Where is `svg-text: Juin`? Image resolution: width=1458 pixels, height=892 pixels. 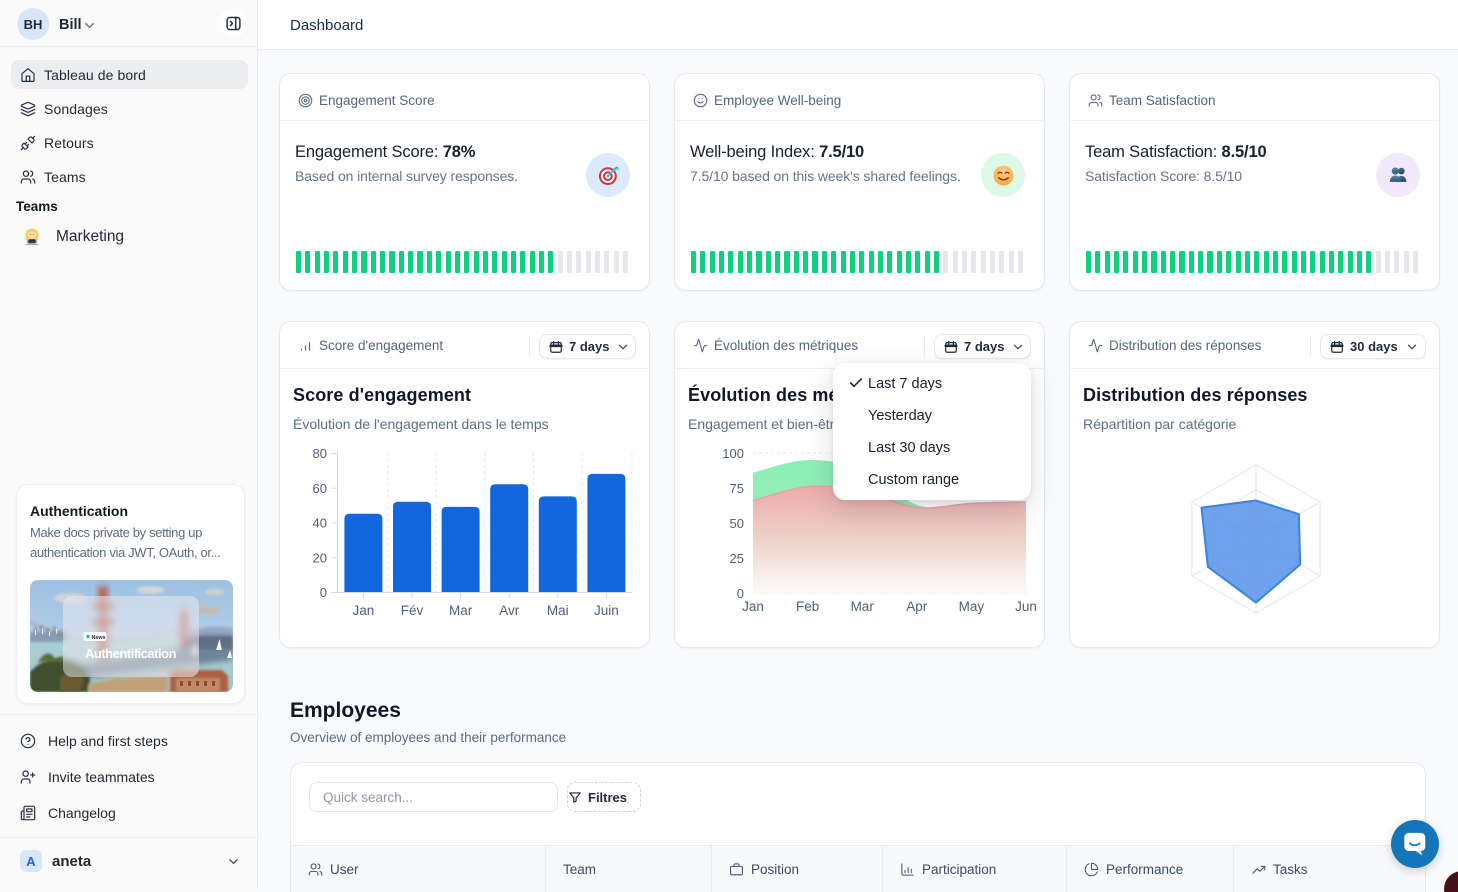
svg-text: Juin is located at coordinates (606, 610).